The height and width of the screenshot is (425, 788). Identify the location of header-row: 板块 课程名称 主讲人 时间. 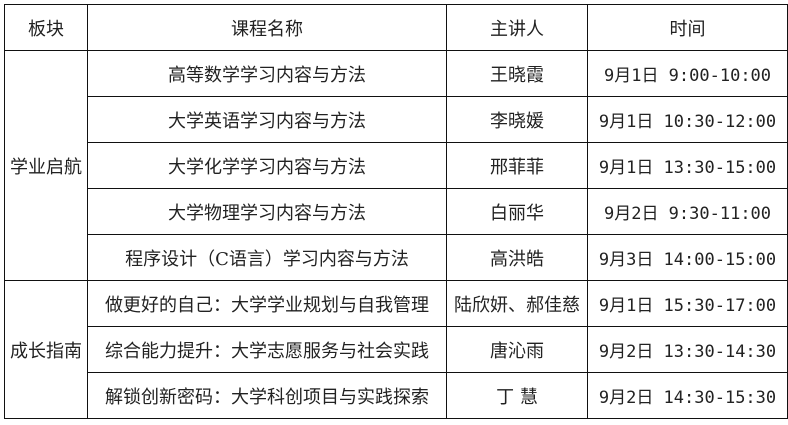
(396, 27).